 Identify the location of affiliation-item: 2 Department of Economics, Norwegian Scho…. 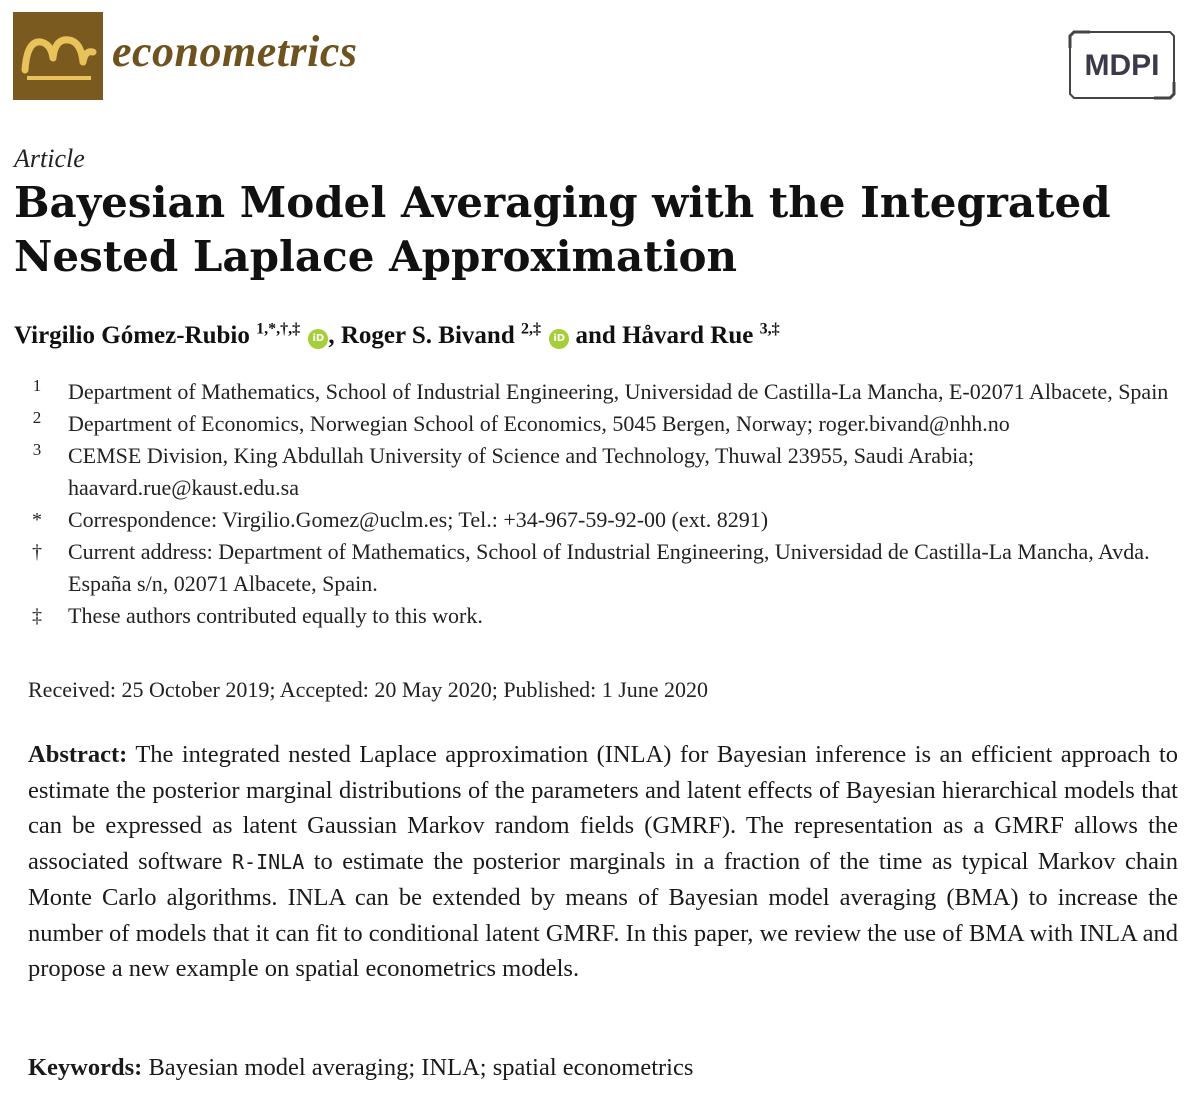
(607, 424).